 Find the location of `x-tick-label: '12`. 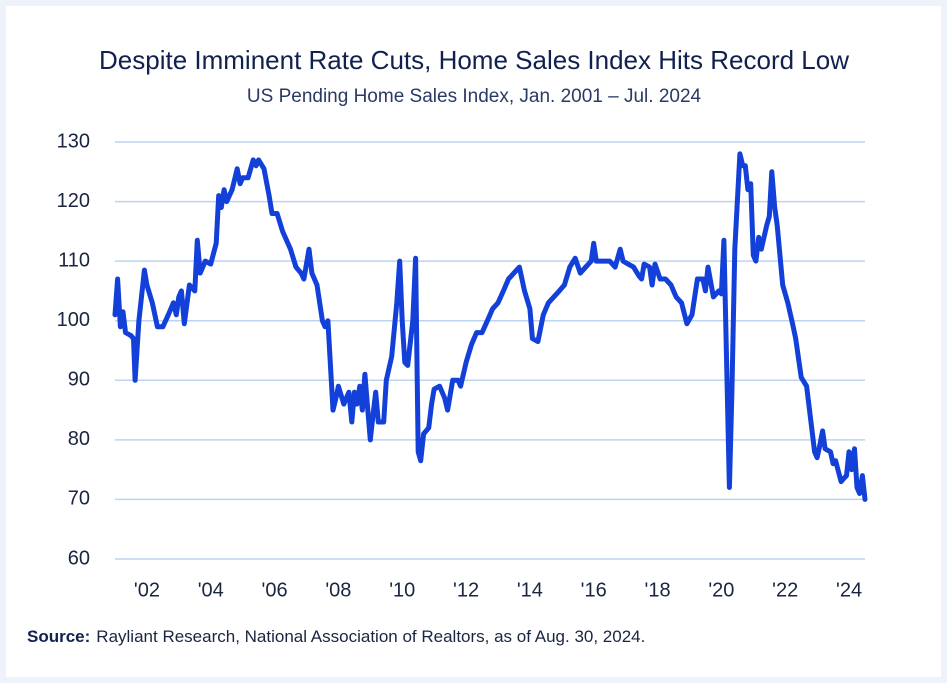

x-tick-label: '12 is located at coordinates (466, 590).